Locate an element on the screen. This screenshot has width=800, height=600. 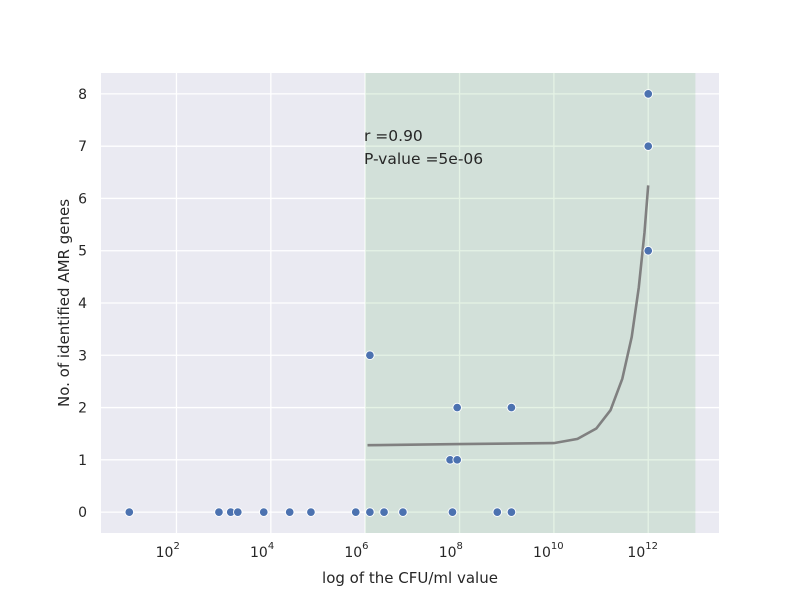
x-tick-label-3: 10 8 is located at coordinates (451, 551).